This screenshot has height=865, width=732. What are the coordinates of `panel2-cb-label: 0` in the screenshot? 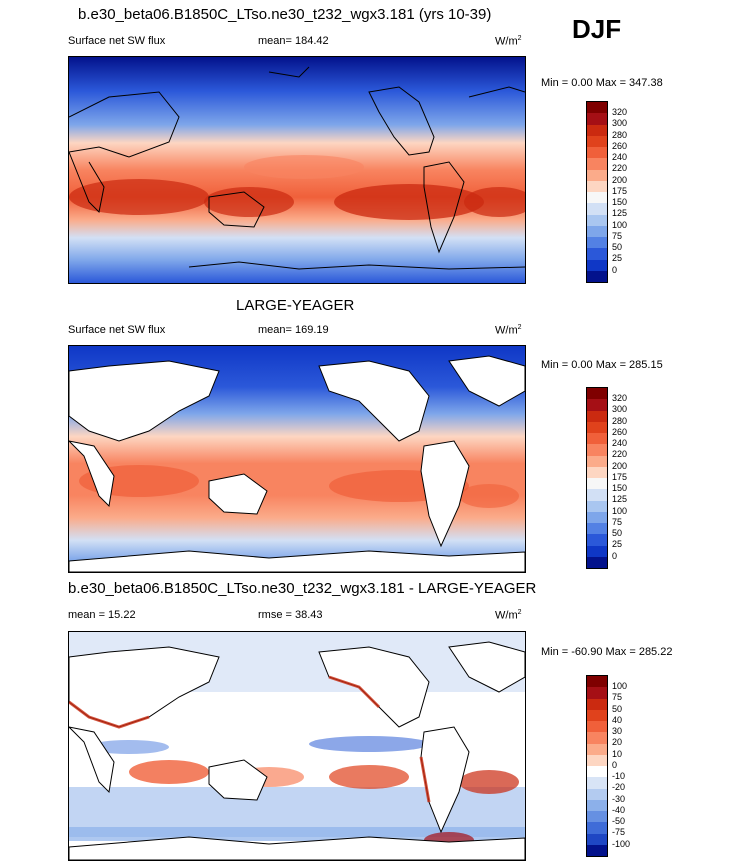 It's located at (615, 556).